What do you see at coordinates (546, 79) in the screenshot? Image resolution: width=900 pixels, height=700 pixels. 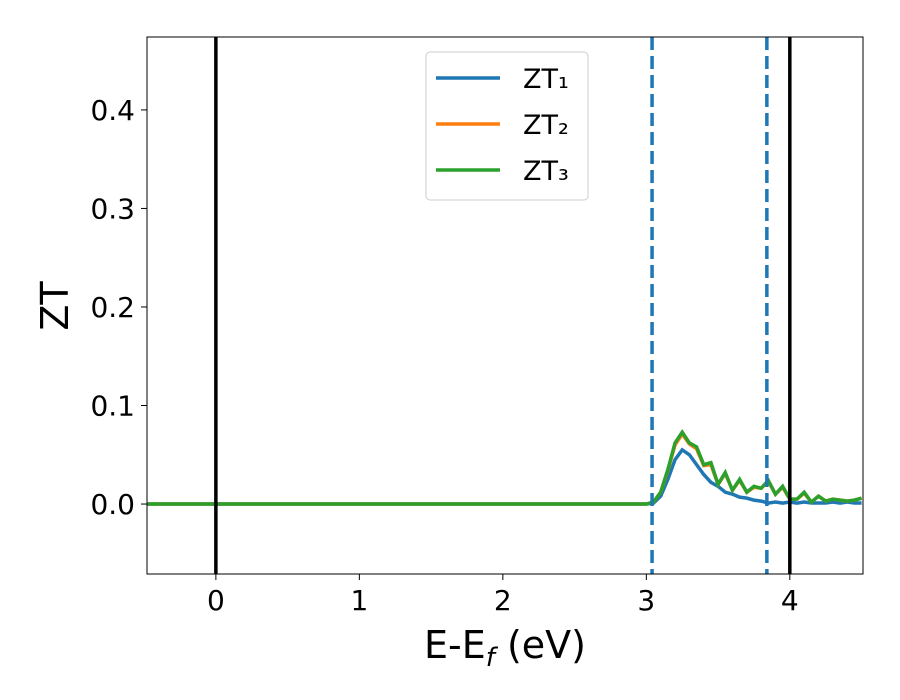 I see `legend-label: ZT₁` at bounding box center [546, 79].